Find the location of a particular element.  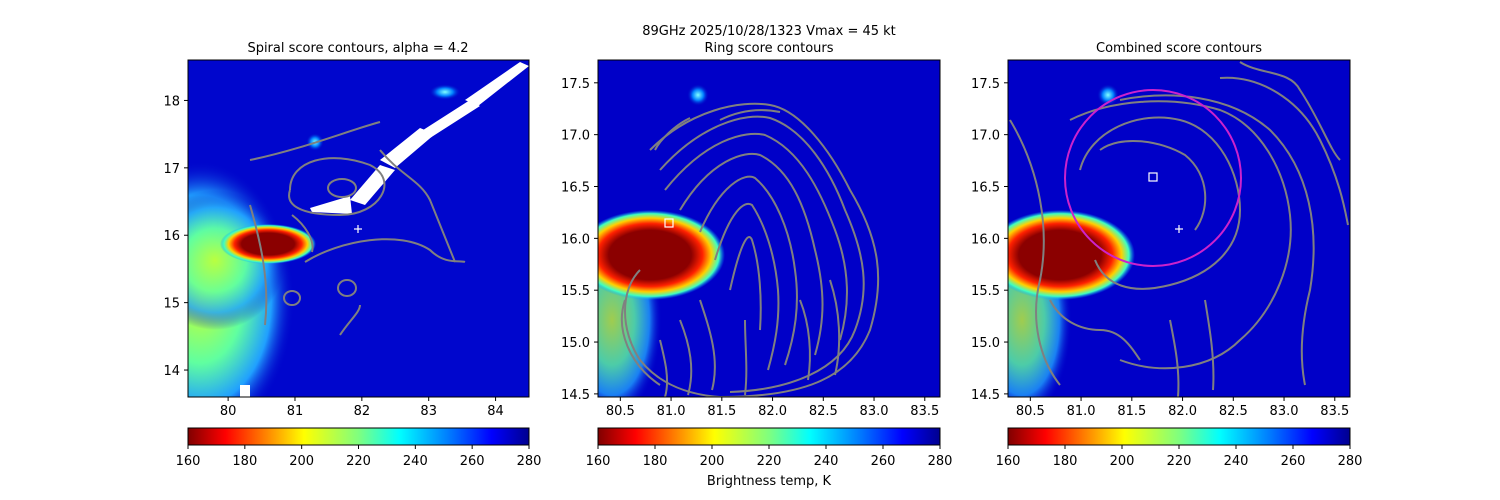

x-tick-label: 84 is located at coordinates (495, 411).